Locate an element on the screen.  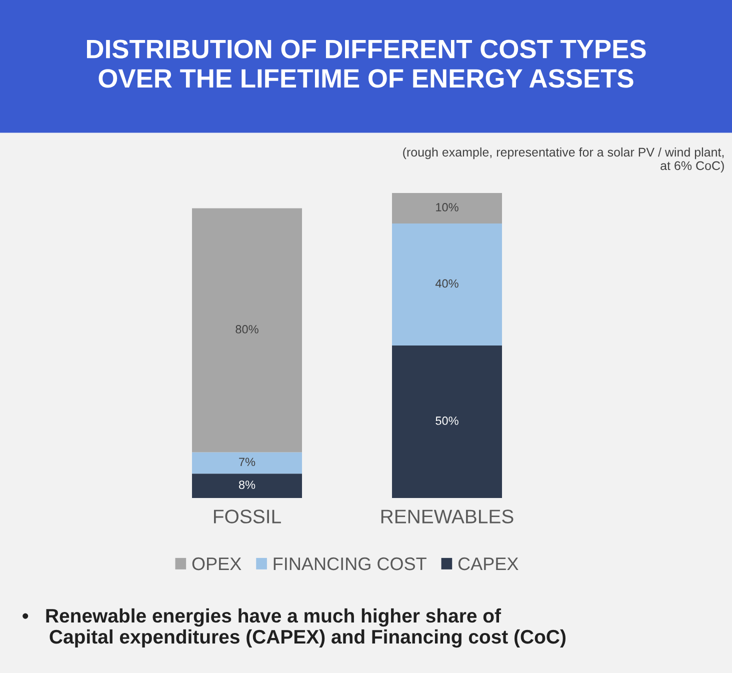
x-tick-label: RENEWABLES is located at coordinates (447, 517).